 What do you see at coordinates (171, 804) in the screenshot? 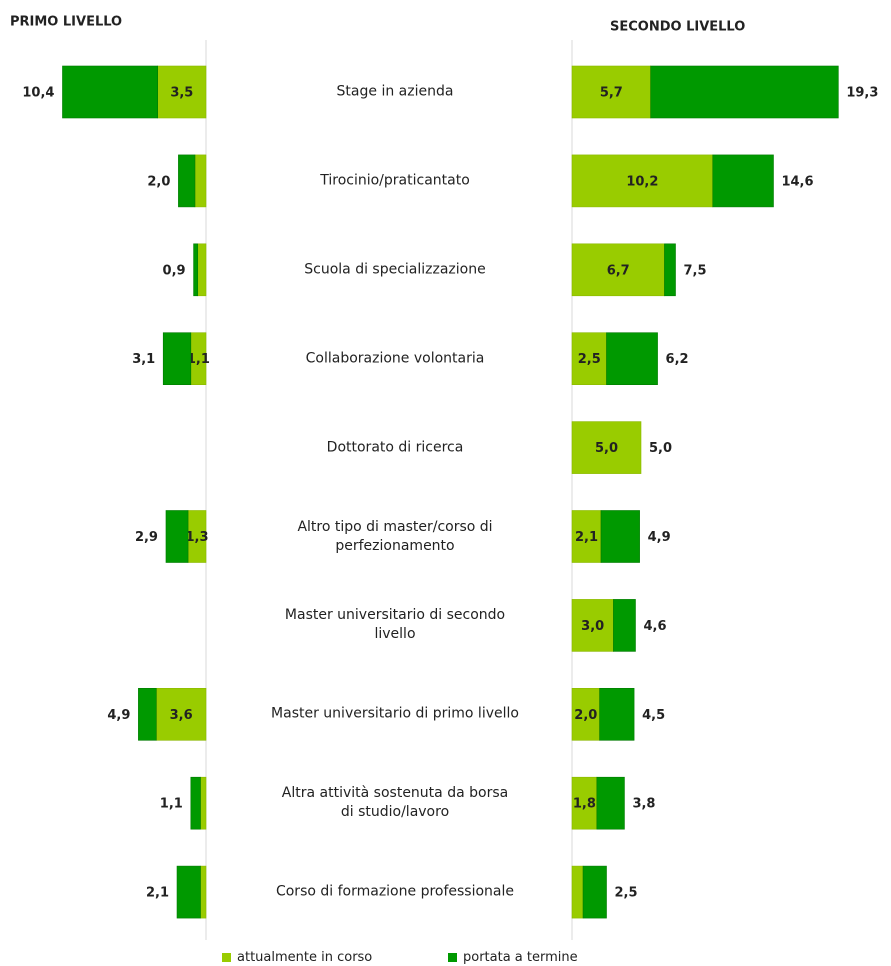
I see `total-label: 1,1` at bounding box center [171, 804].